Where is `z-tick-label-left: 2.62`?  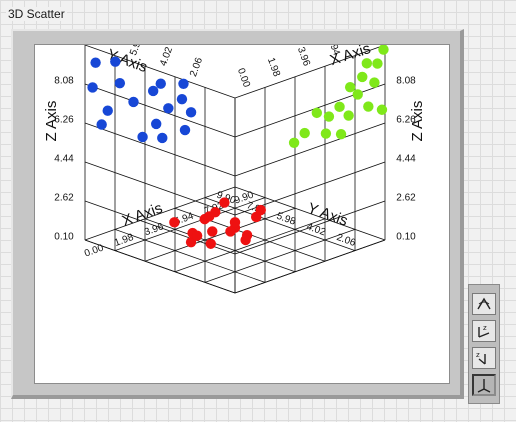 z-tick-label-left: 2.62 is located at coordinates (64, 197).